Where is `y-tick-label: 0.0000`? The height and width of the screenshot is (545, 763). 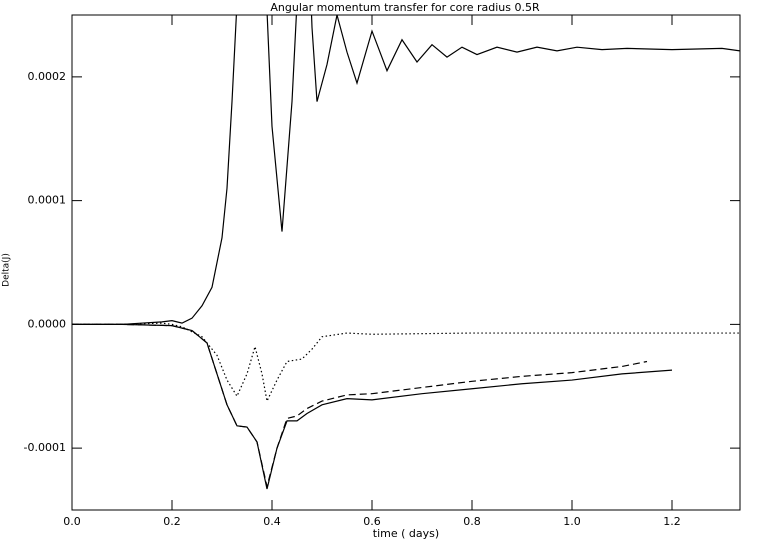 y-tick-label: 0.0000 is located at coordinates (47, 323).